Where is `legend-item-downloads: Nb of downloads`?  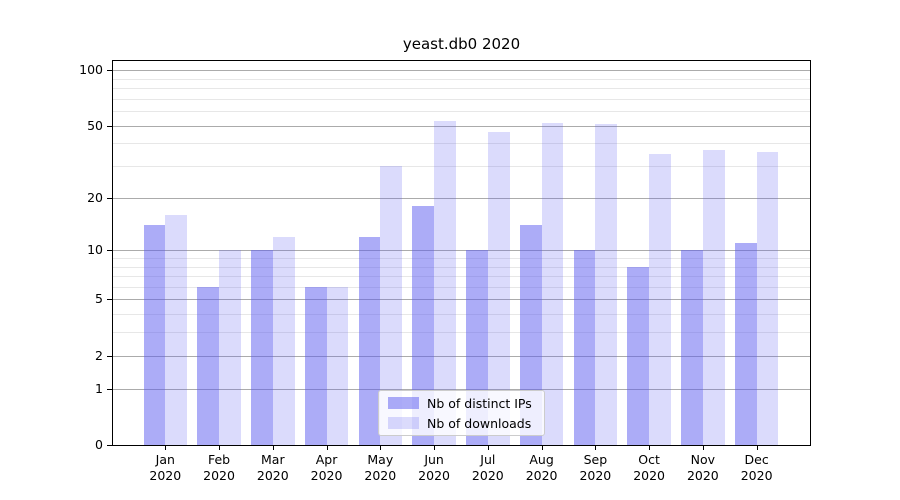
legend-item-downloads: Nb of downloads is located at coordinates (461, 423).